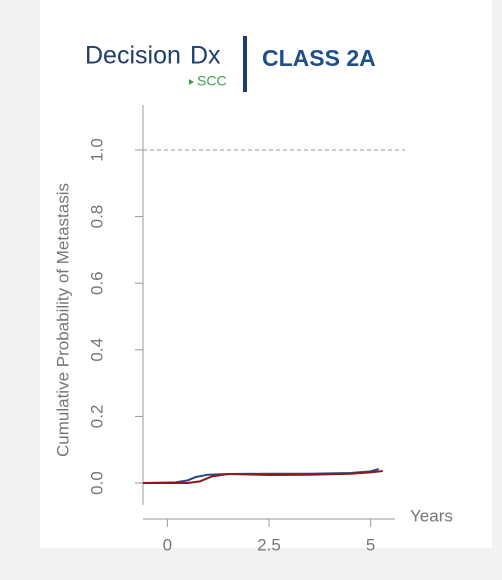 The image size is (502, 580). I want to click on brand: Decision, so click(133, 56).